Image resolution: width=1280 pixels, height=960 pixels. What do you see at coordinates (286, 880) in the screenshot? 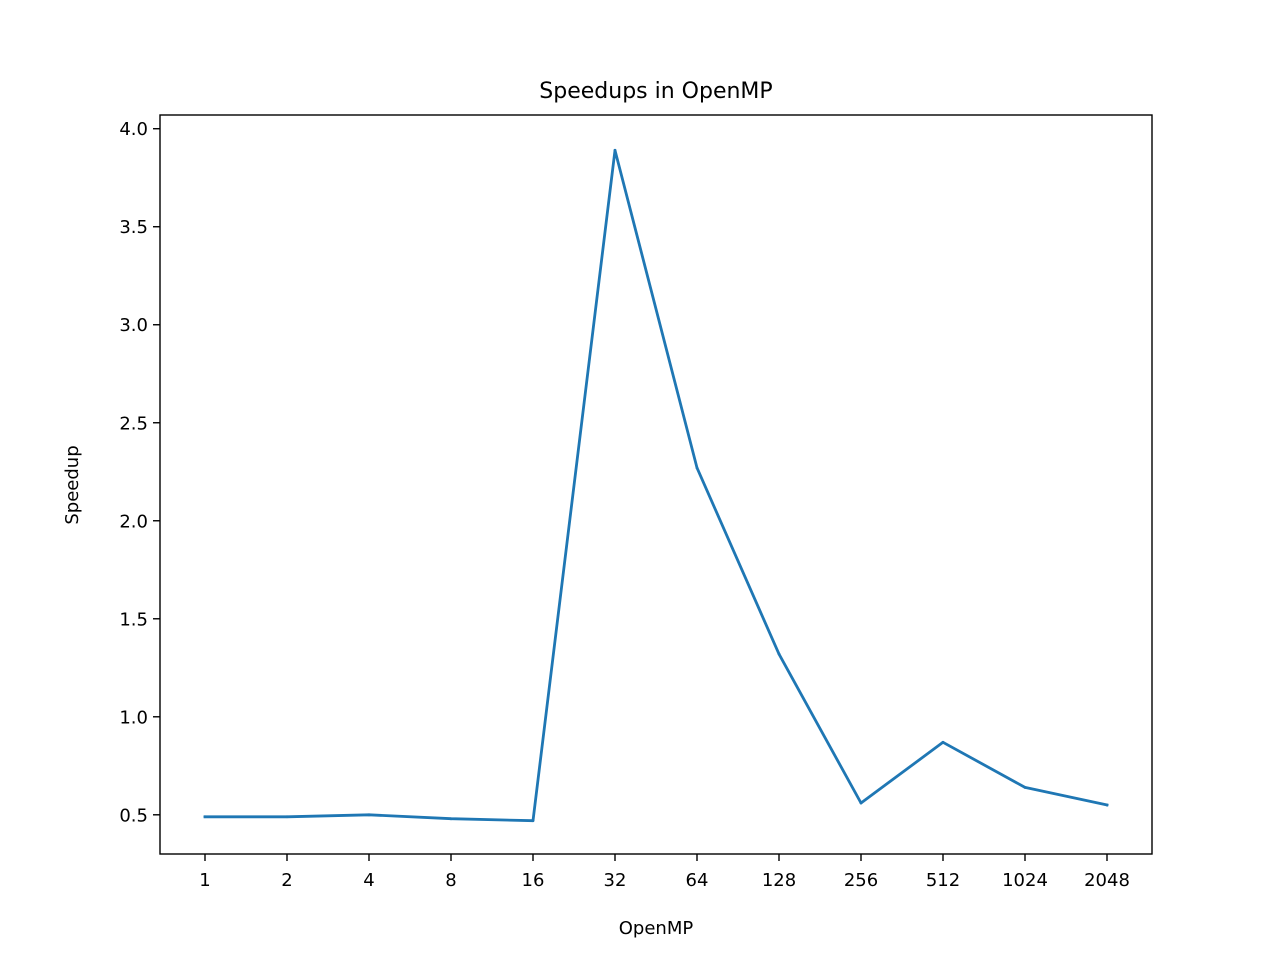
I see `x-tick-label: 2` at bounding box center [286, 880].